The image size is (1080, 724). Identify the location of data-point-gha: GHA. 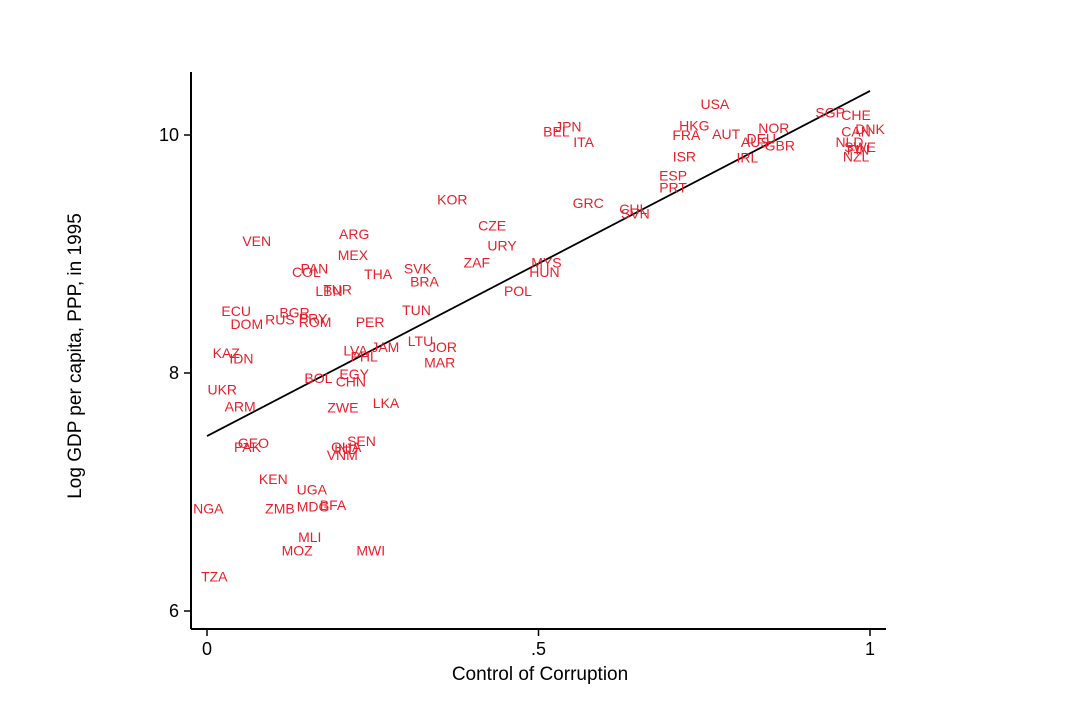
(346, 447).